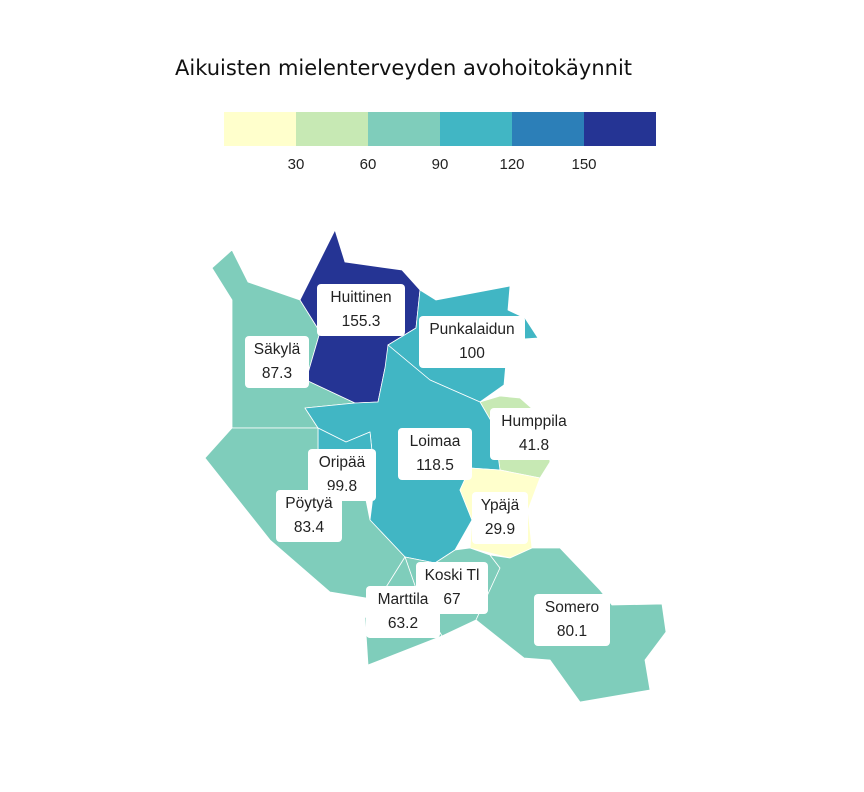 The image size is (864, 792). I want to click on region-value: 87.3, so click(277, 373).